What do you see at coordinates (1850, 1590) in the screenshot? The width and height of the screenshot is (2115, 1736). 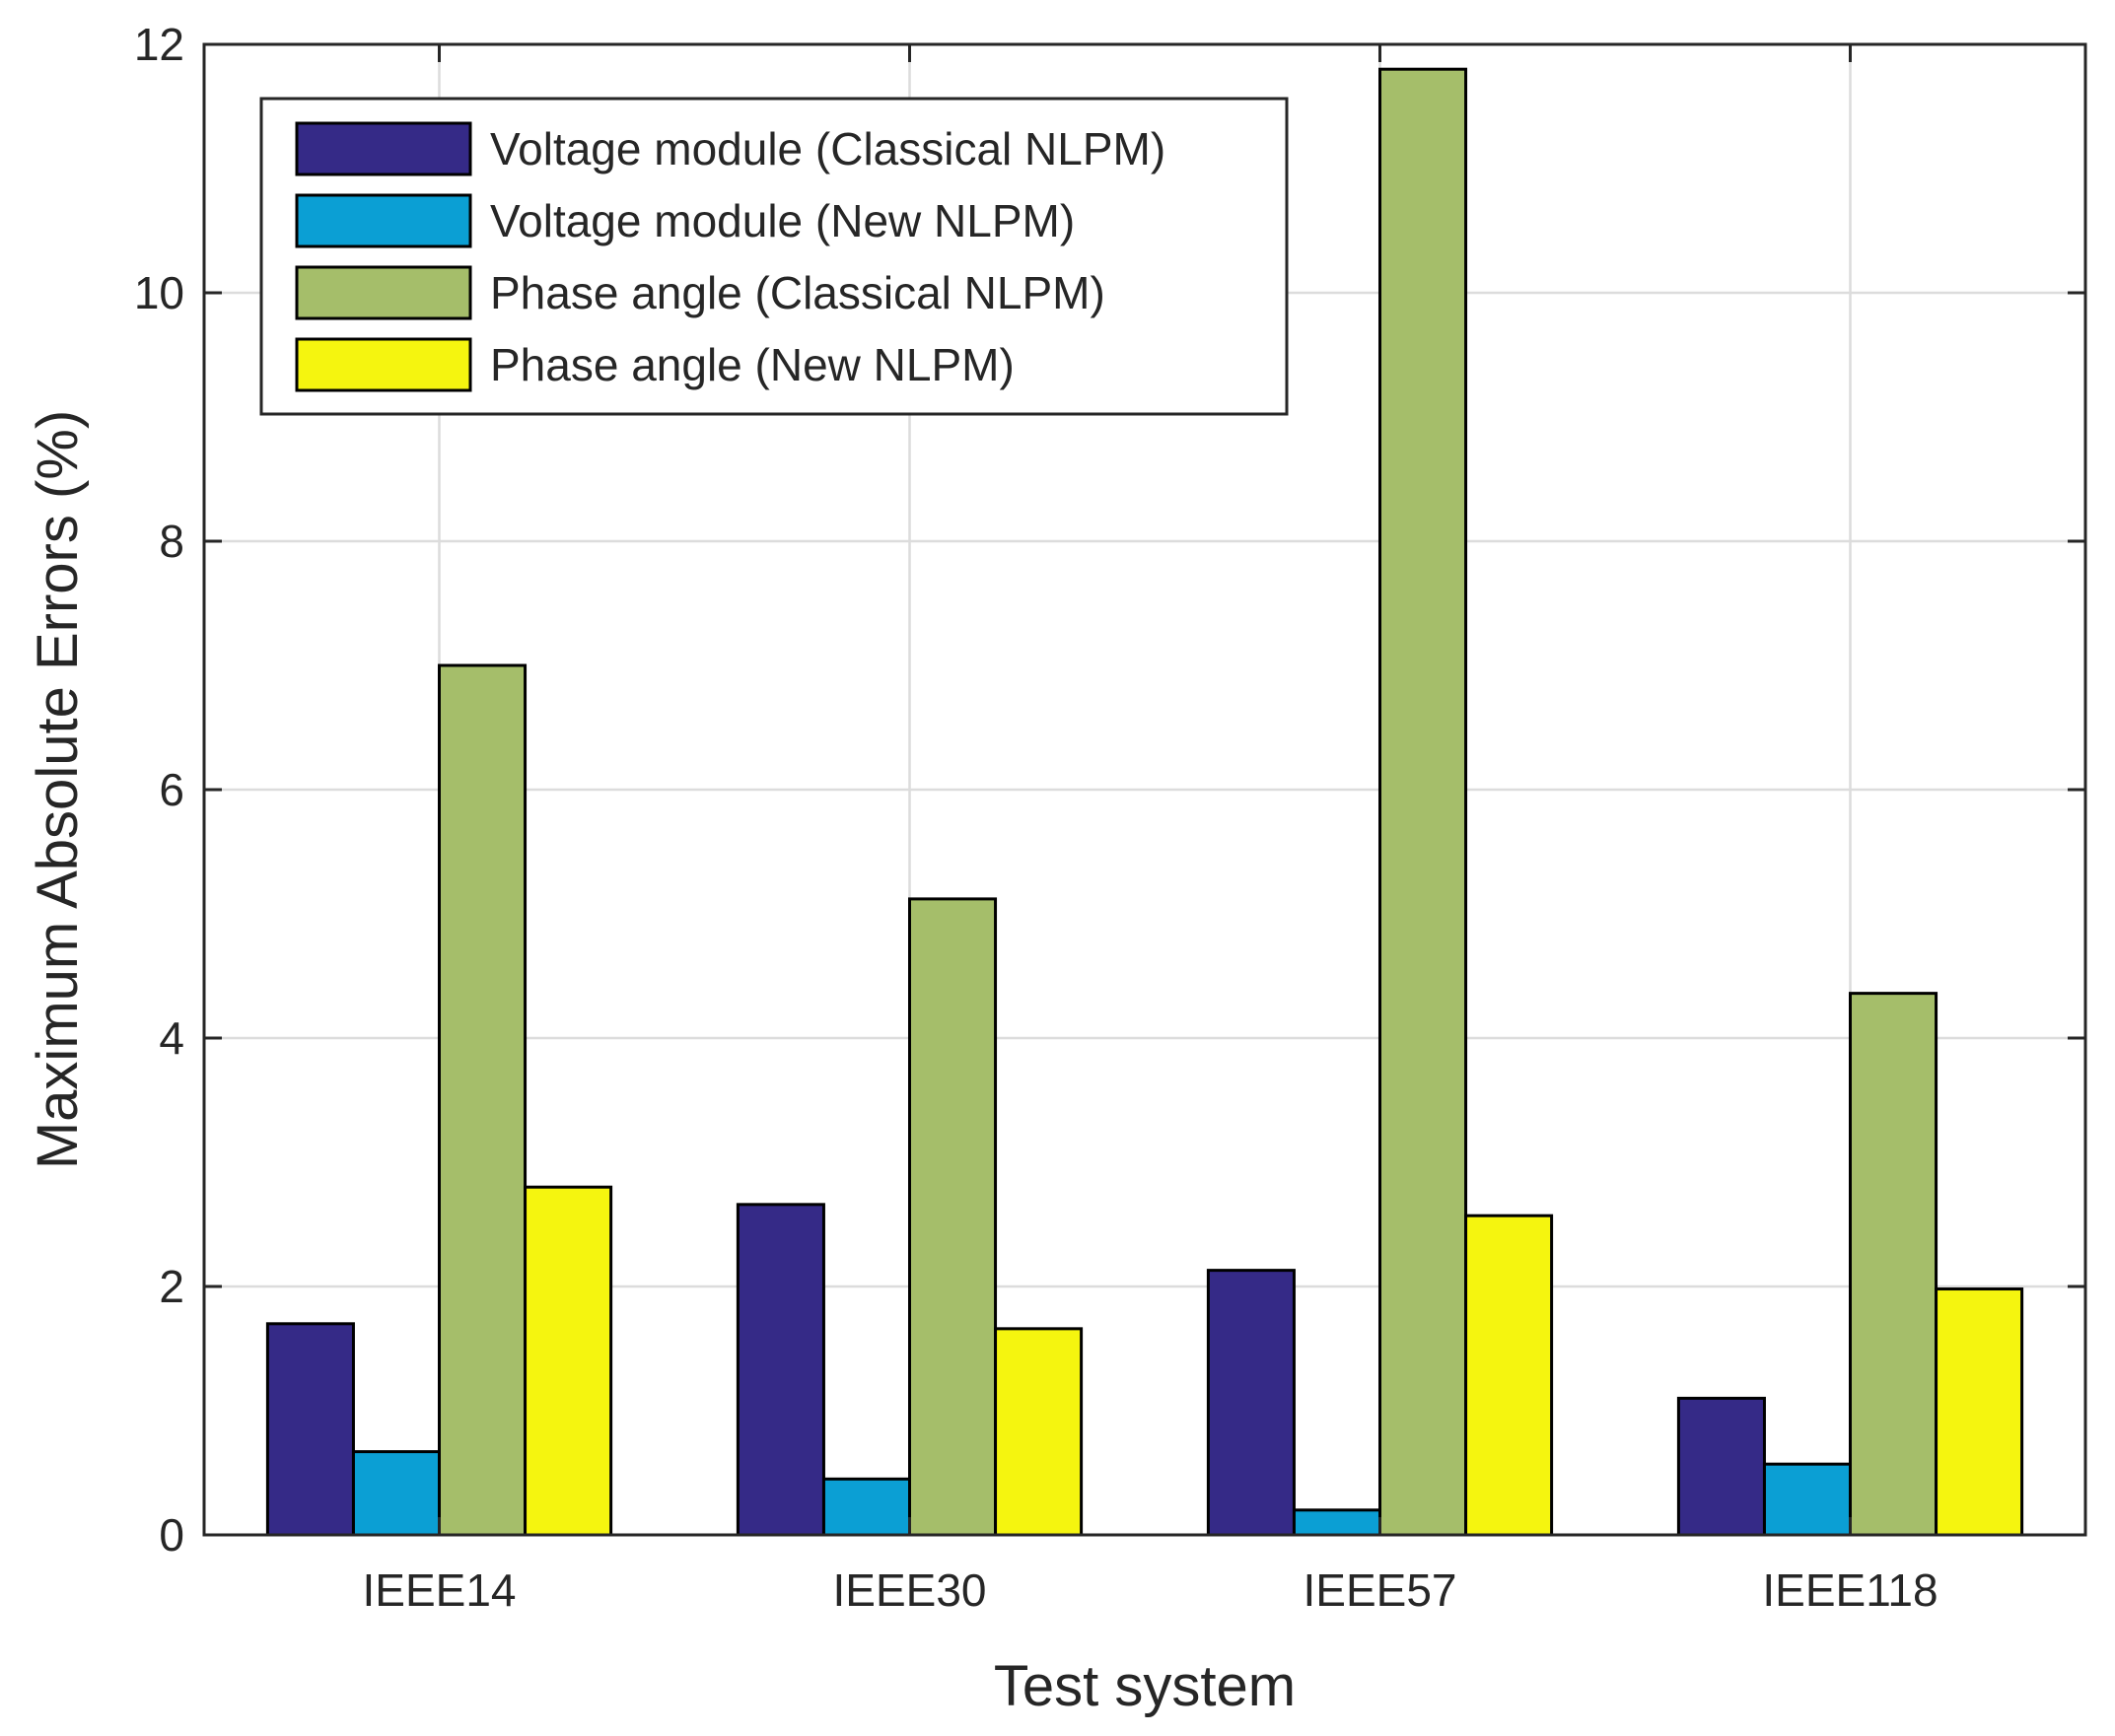 I see `x-tick-label: IEEE118` at bounding box center [1850, 1590].